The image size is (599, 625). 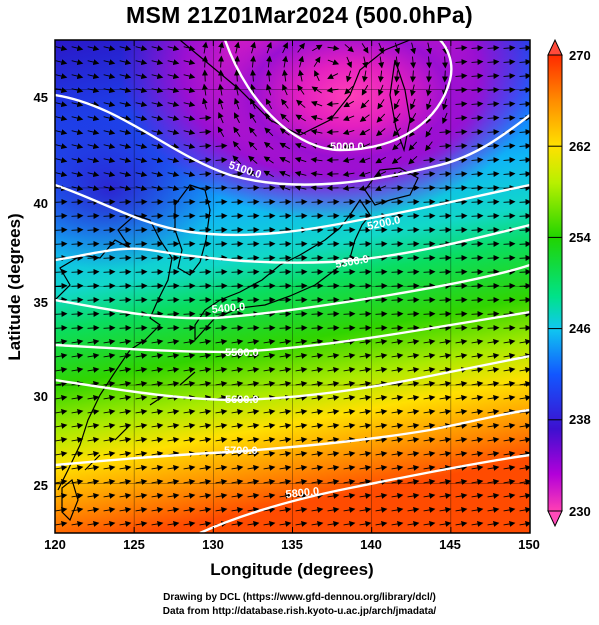 What do you see at coordinates (41, 203) in the screenshot?
I see `y-tick-label: 40` at bounding box center [41, 203].